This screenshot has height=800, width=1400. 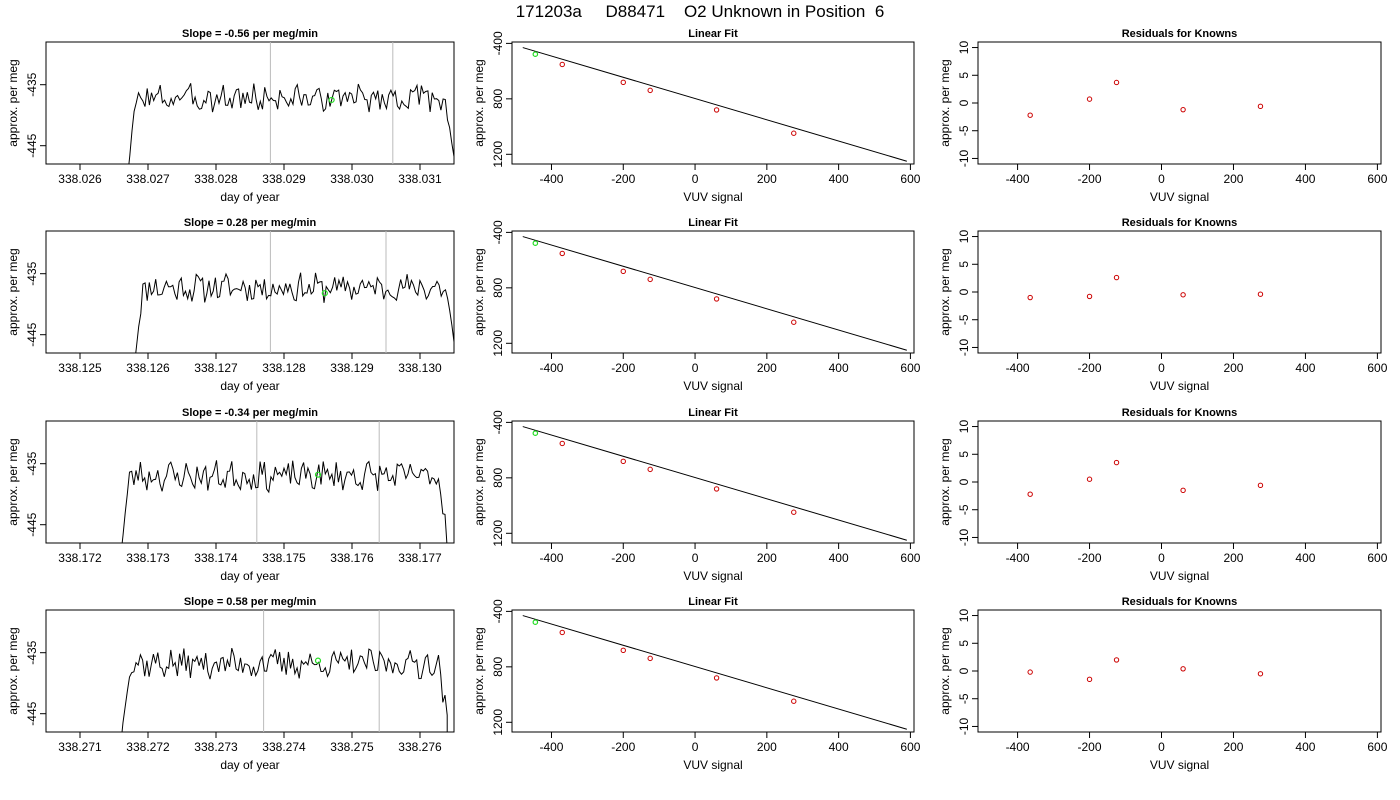 What do you see at coordinates (964, 130) in the screenshot?
I see `y-tick-label: -5` at bounding box center [964, 130].